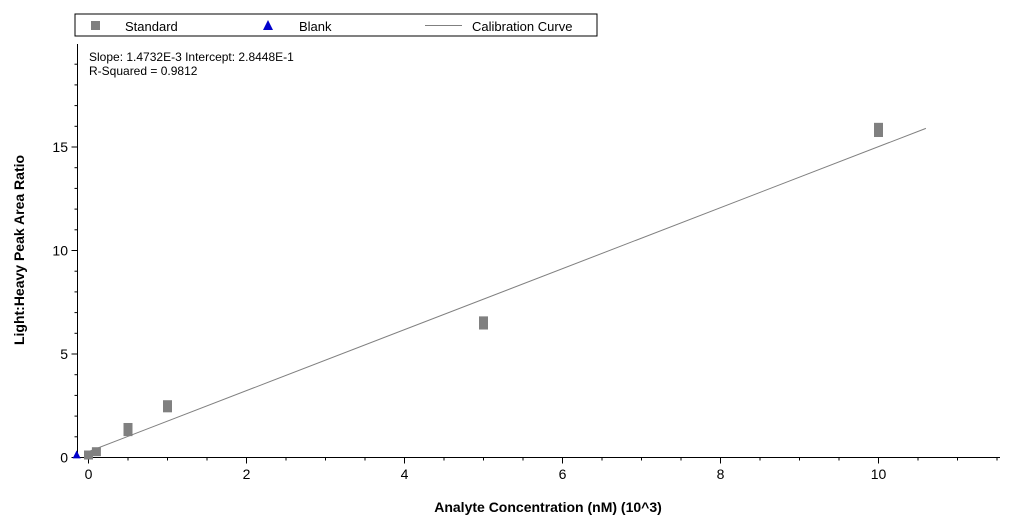 The width and height of the screenshot is (1013, 517). Describe the element at coordinates (89, 474) in the screenshot. I see `x-tick-label: 0` at that location.